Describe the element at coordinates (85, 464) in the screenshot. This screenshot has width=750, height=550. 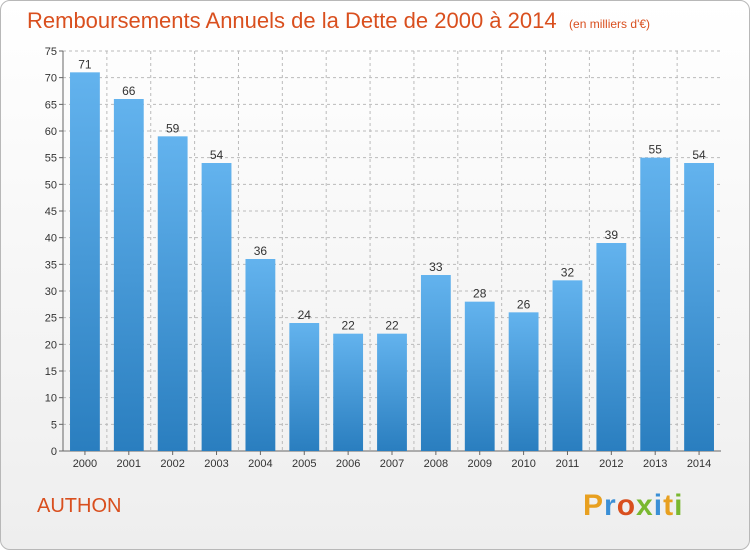
I see `x-tick-label: 2000` at that location.